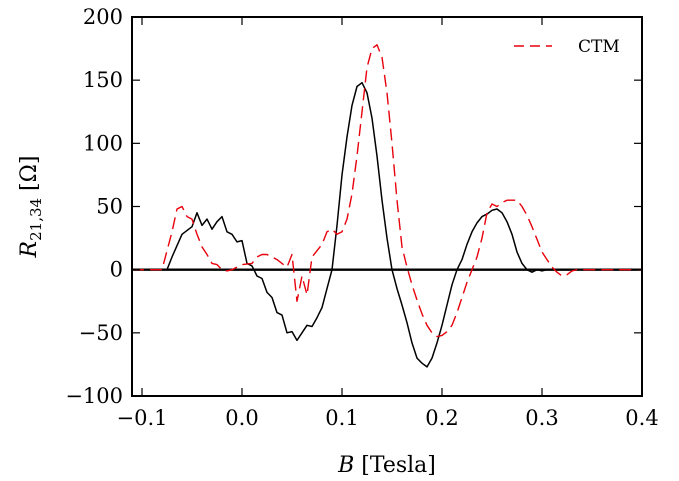 This screenshot has width=679, height=481. Describe the element at coordinates (599, 47) in the screenshot. I see `legend-label-ctm: CTM` at that location.